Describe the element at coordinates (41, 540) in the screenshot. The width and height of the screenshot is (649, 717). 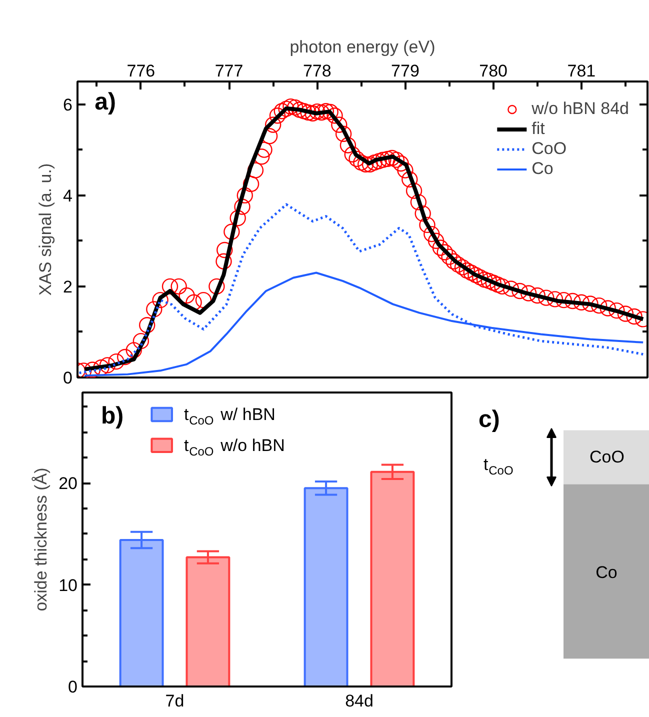
I see `y-axis-title: oxide thickness (Å)` at that location.